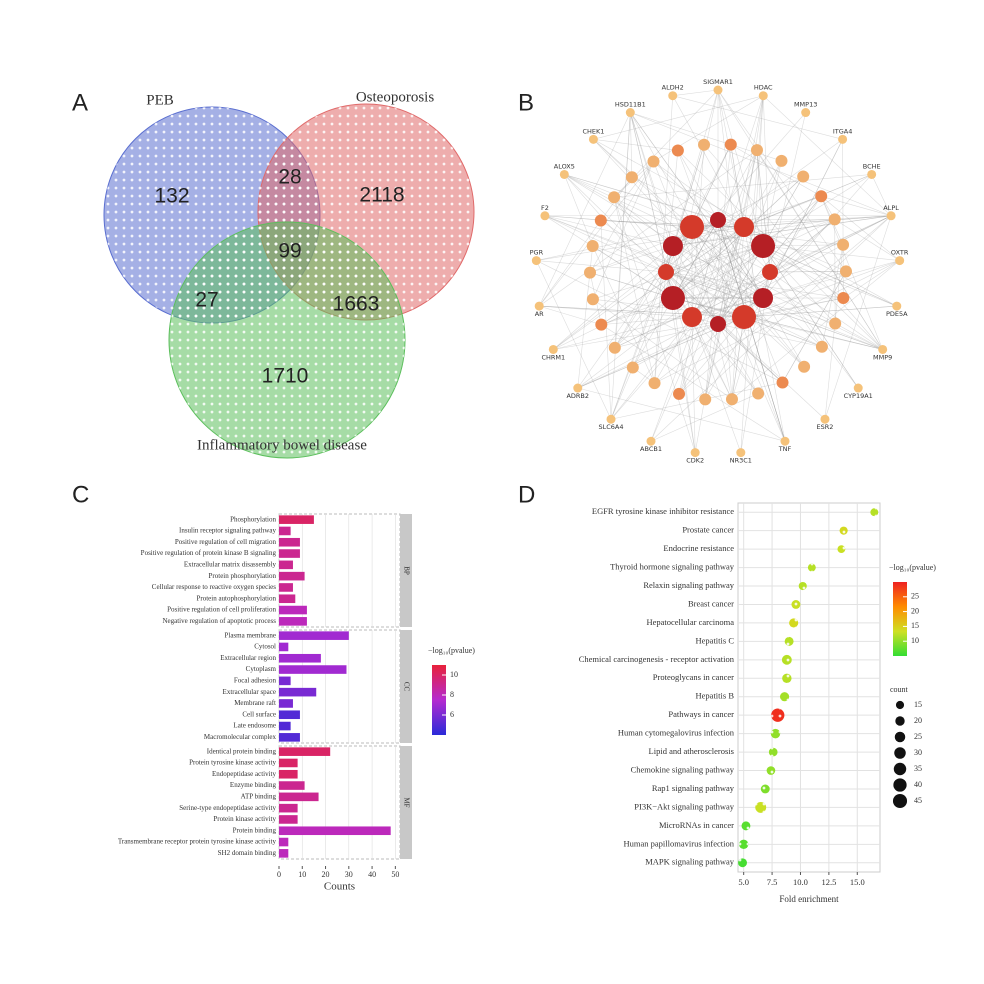  What do you see at coordinates (454, 674) in the screenshot?
I see `colorbar-tick-label: 10` at bounding box center [454, 674].